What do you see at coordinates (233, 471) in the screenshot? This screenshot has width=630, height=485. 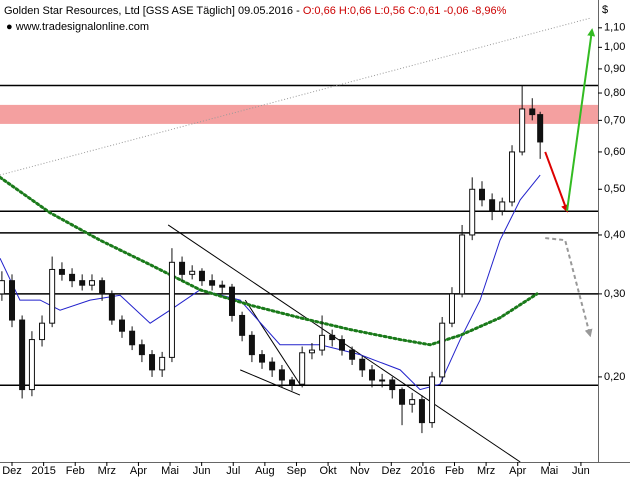 I see `x-tick-label: Jul` at bounding box center [233, 471].